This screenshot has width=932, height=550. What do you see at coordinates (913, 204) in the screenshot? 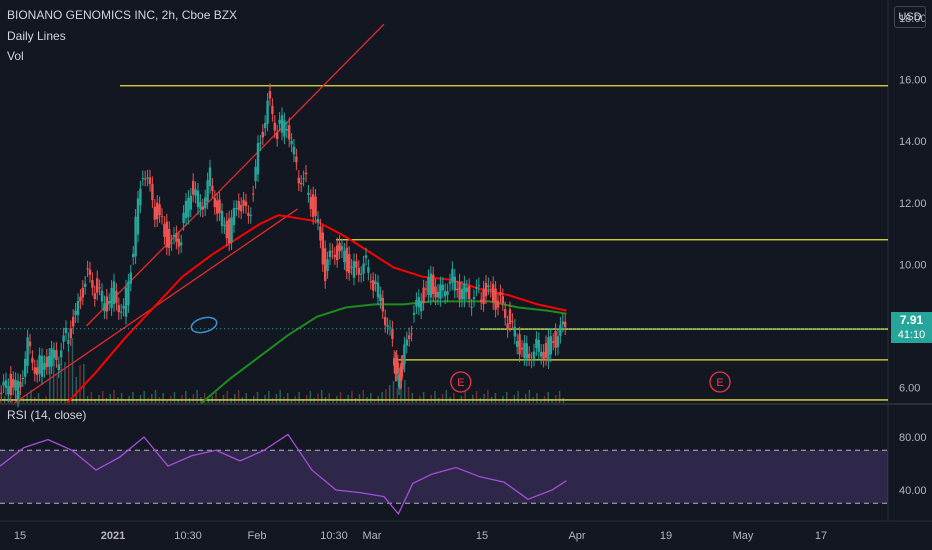
I see `price-tick-label: 12.00` at bounding box center [913, 204].